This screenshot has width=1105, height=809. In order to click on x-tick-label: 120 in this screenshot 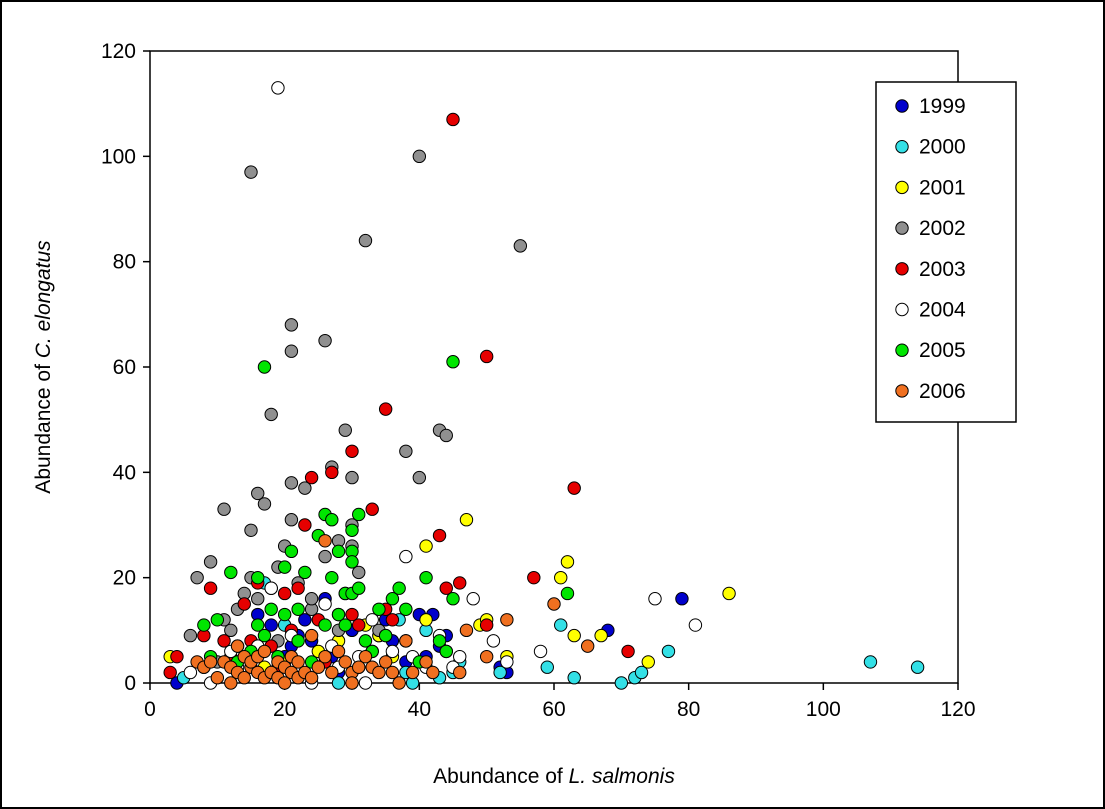, I will do `click(957, 709)`.